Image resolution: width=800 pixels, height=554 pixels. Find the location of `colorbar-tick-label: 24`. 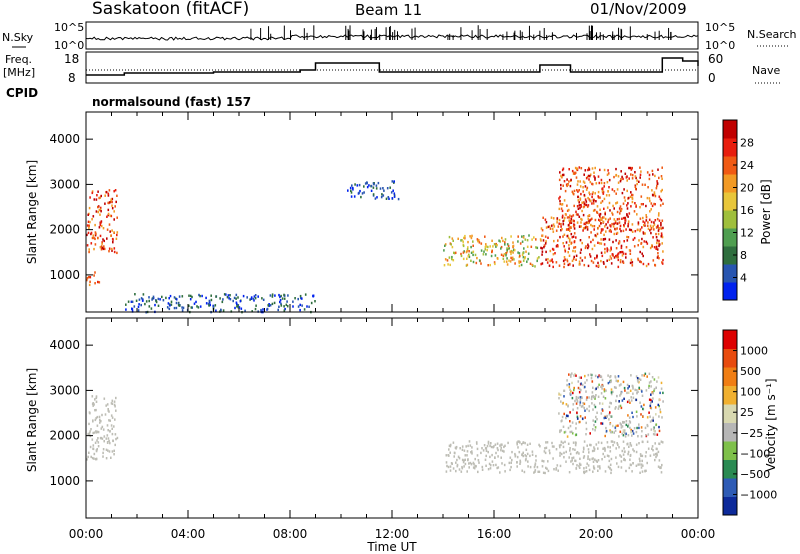

colorbar-tick-label: 24 is located at coordinates (747, 165).